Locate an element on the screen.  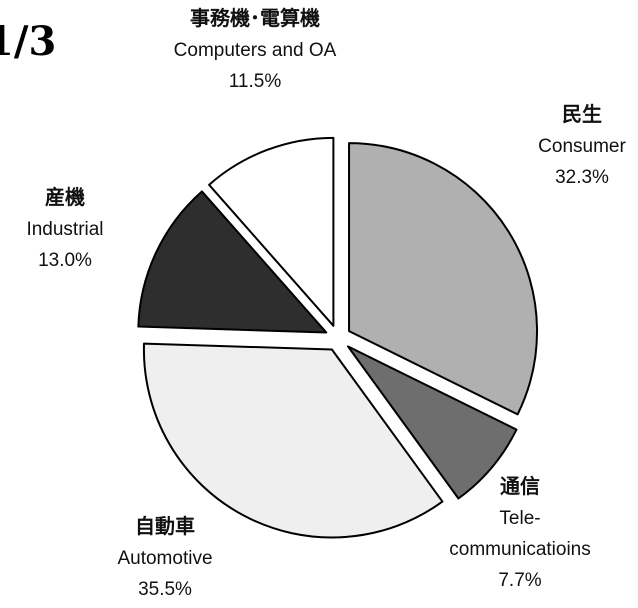
label-en: Automotive is located at coordinates (165, 558).